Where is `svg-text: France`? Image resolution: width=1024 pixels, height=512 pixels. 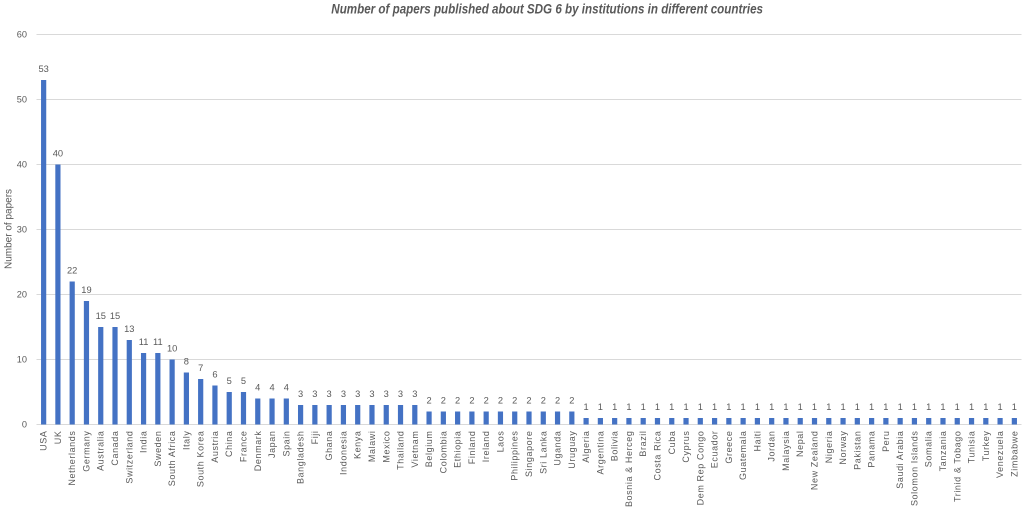 svg-text: France is located at coordinates (243, 447).